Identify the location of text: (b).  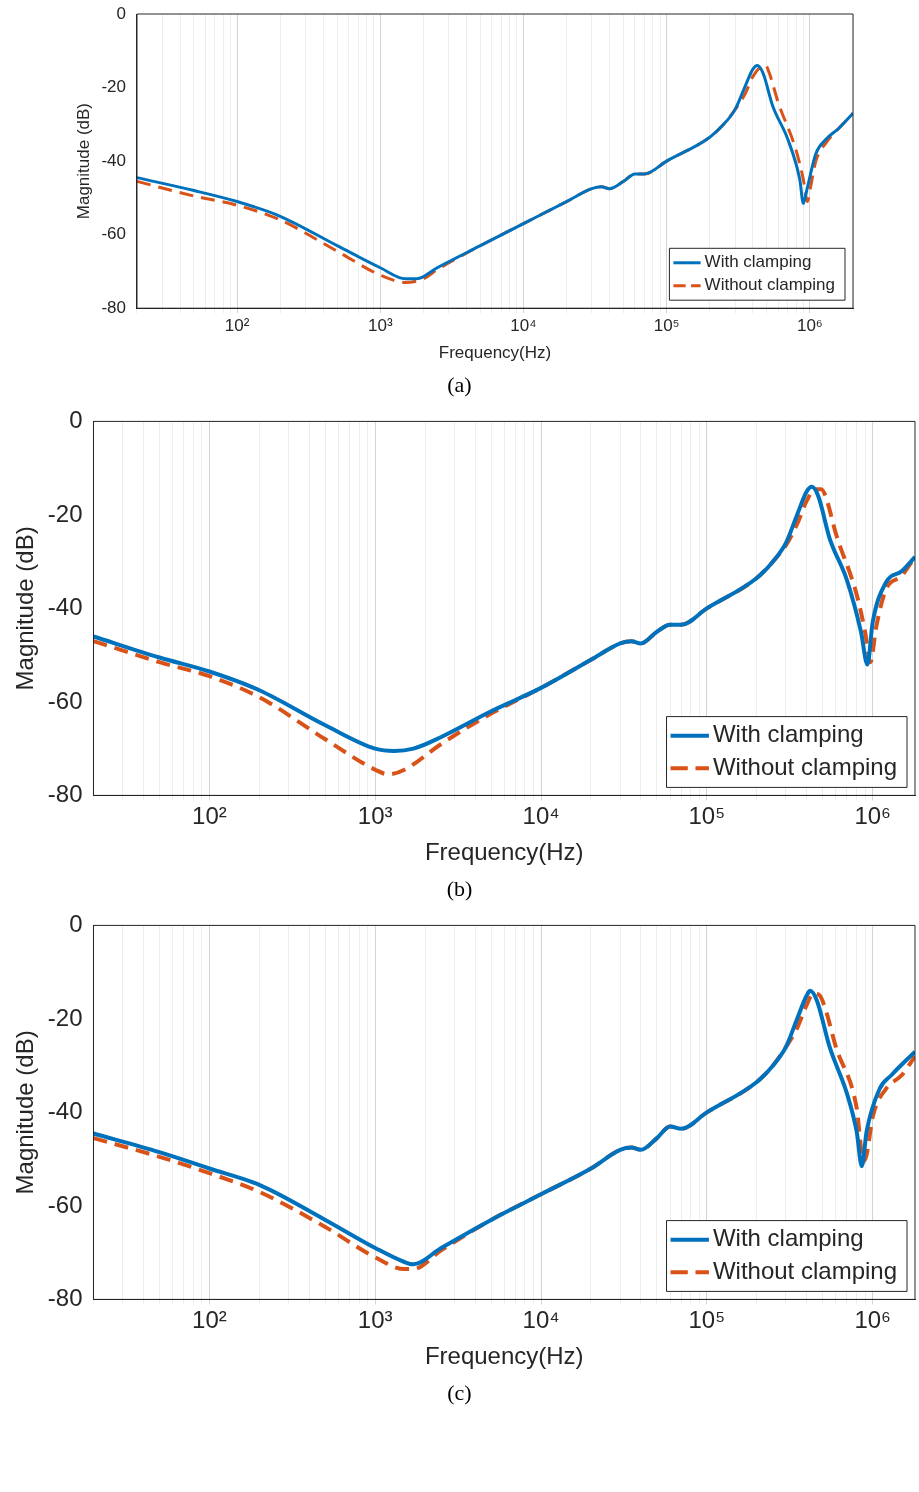
(459, 889).